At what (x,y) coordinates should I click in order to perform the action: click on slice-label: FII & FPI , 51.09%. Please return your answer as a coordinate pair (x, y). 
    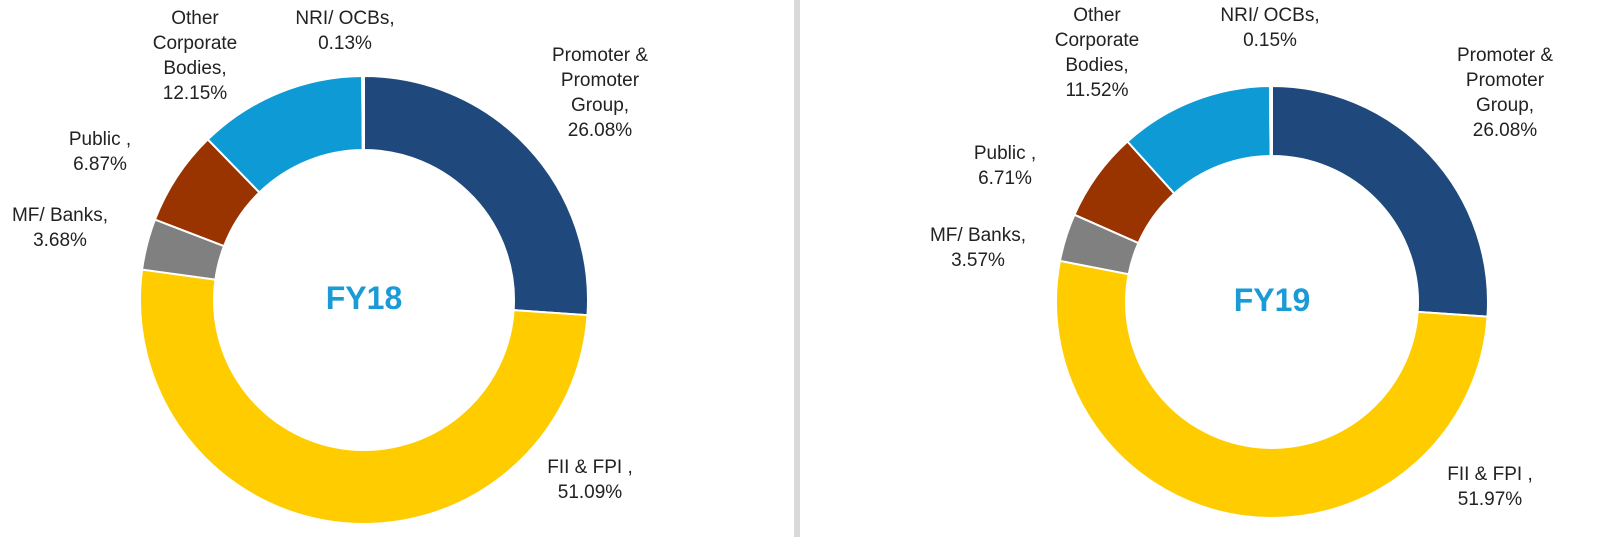
    Looking at the image, I should click on (590, 480).